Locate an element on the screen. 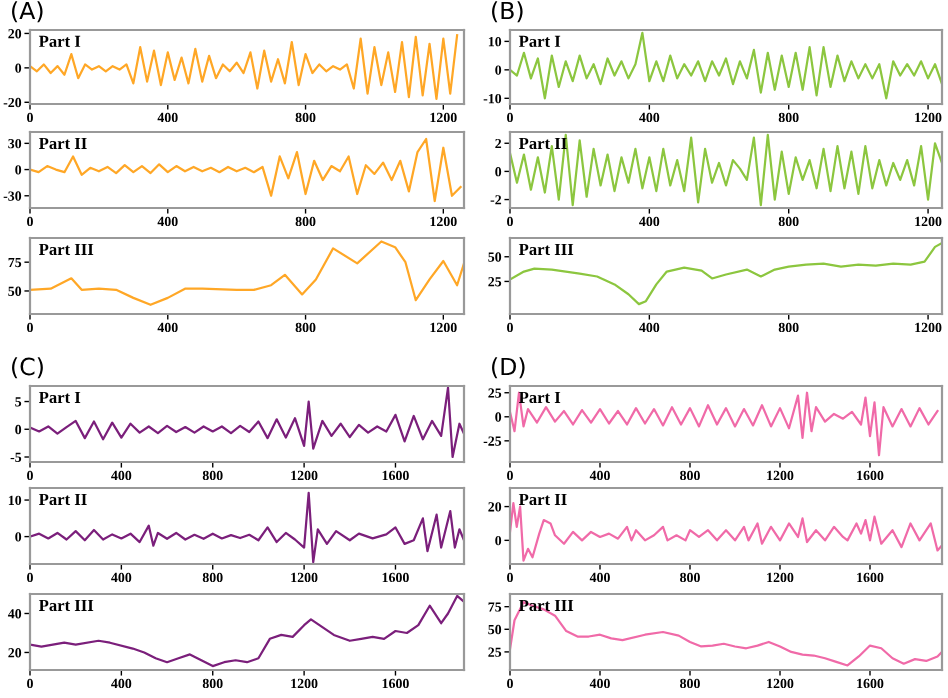  chart-title: (B) is located at coordinates (507, 12).